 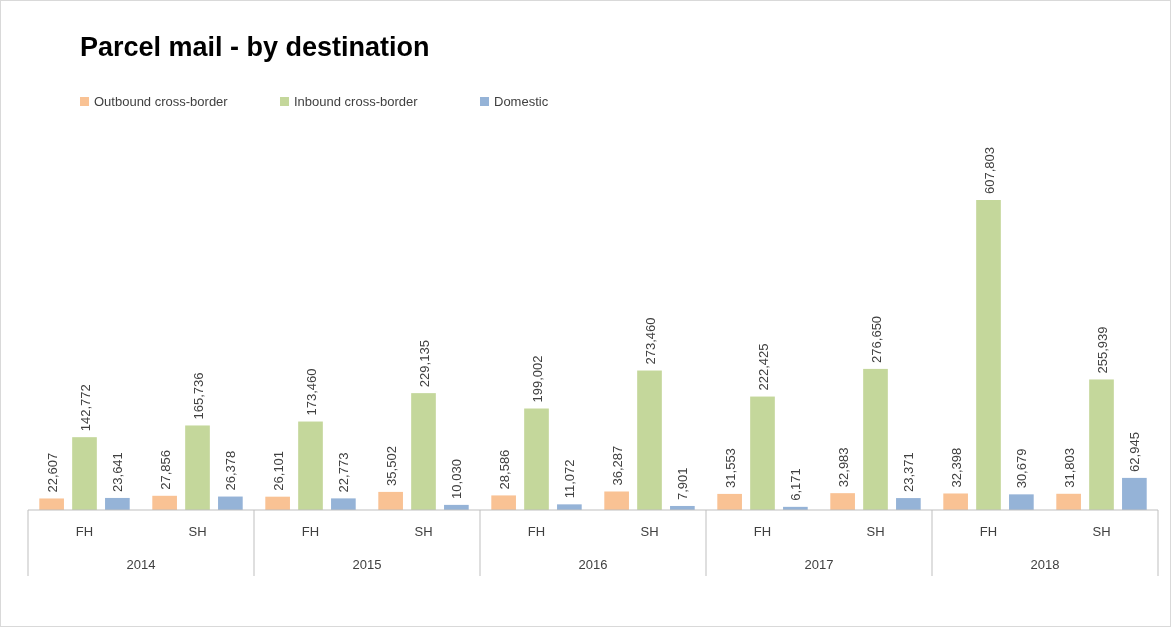 What do you see at coordinates (311, 392) in the screenshot?
I see `data-label: 173,460` at bounding box center [311, 392].